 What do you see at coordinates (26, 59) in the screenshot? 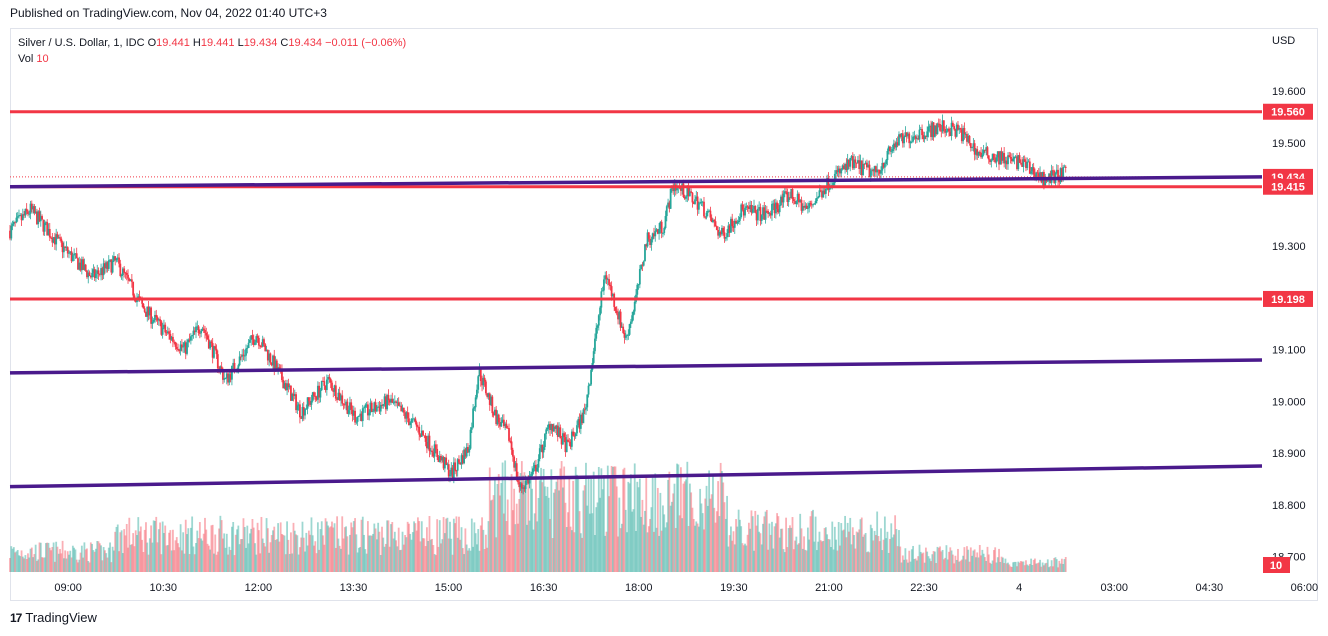
I see `legend-volume-label: Vol` at bounding box center [26, 59].